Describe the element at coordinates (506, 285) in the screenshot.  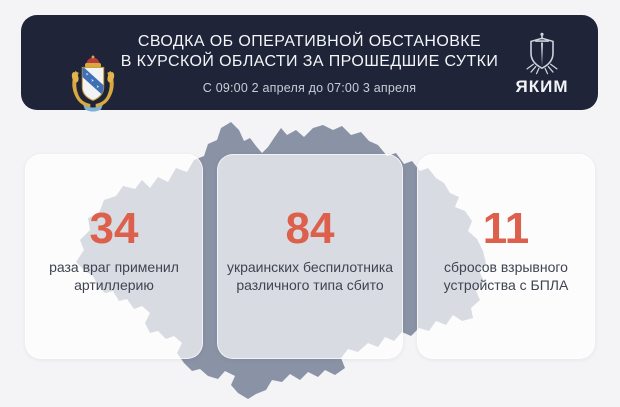
I see `stat-label-line: устройства с БПЛА` at that location.